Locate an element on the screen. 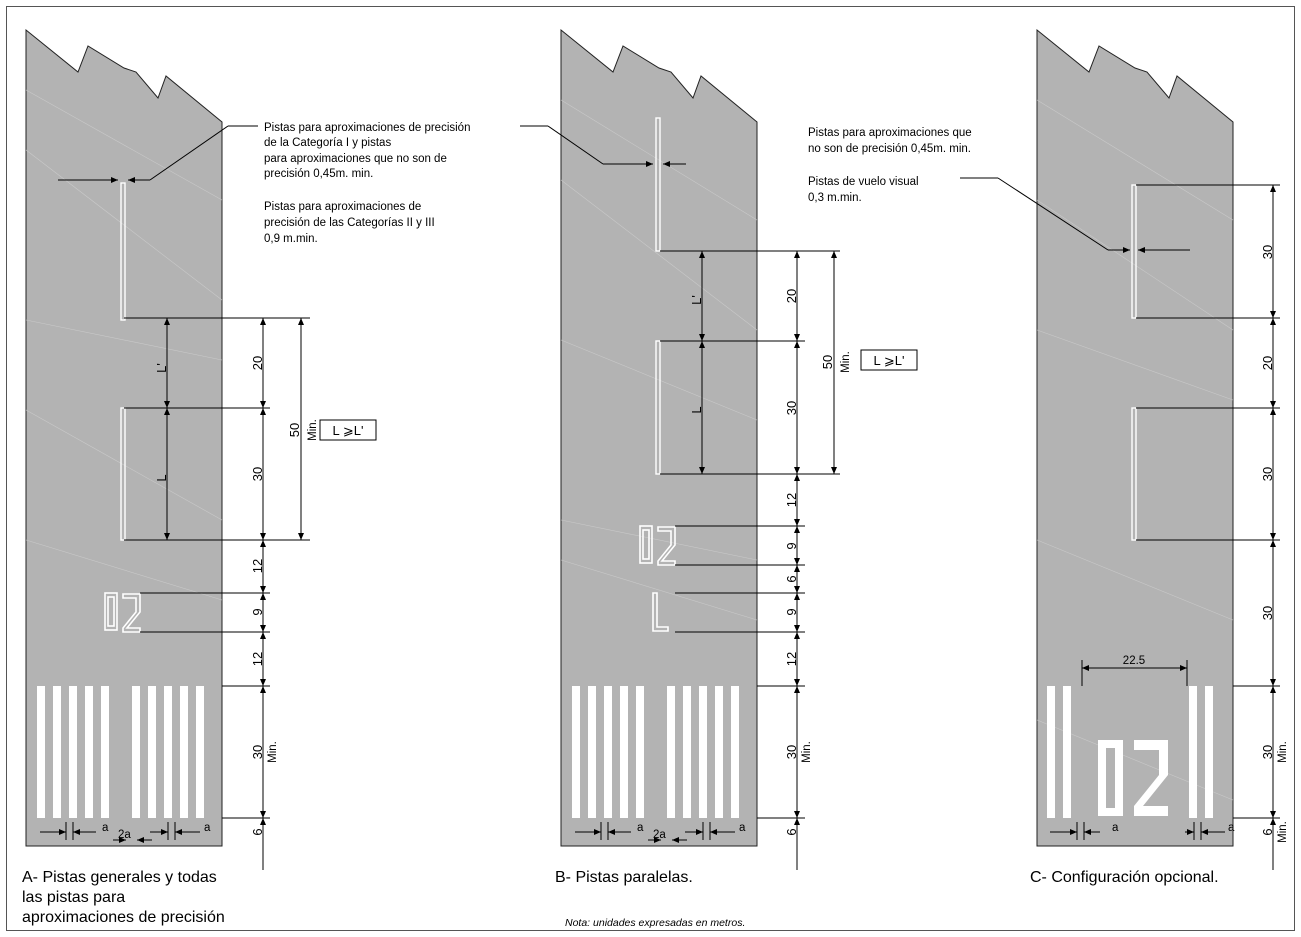  ratio-box-b is located at coordinates (889, 360).